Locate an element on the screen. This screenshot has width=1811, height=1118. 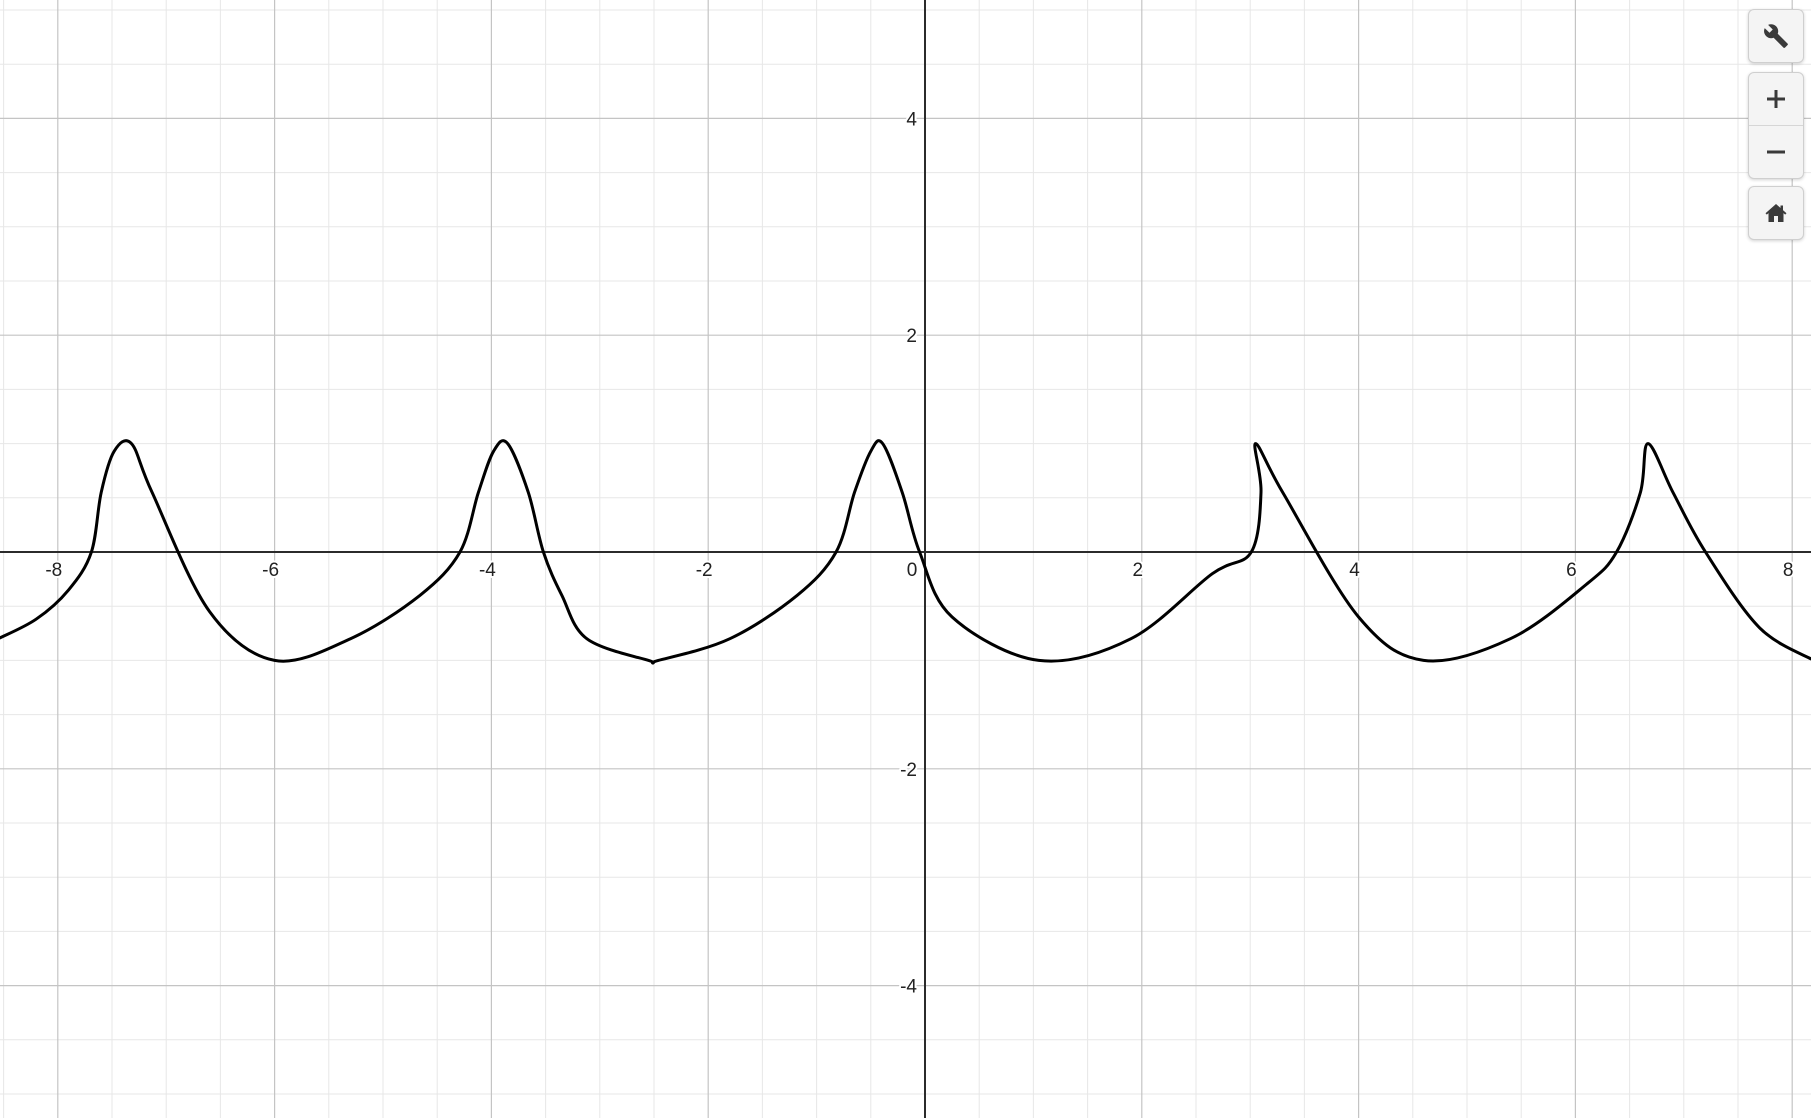
x-tick-label: 0 is located at coordinates (912, 570).